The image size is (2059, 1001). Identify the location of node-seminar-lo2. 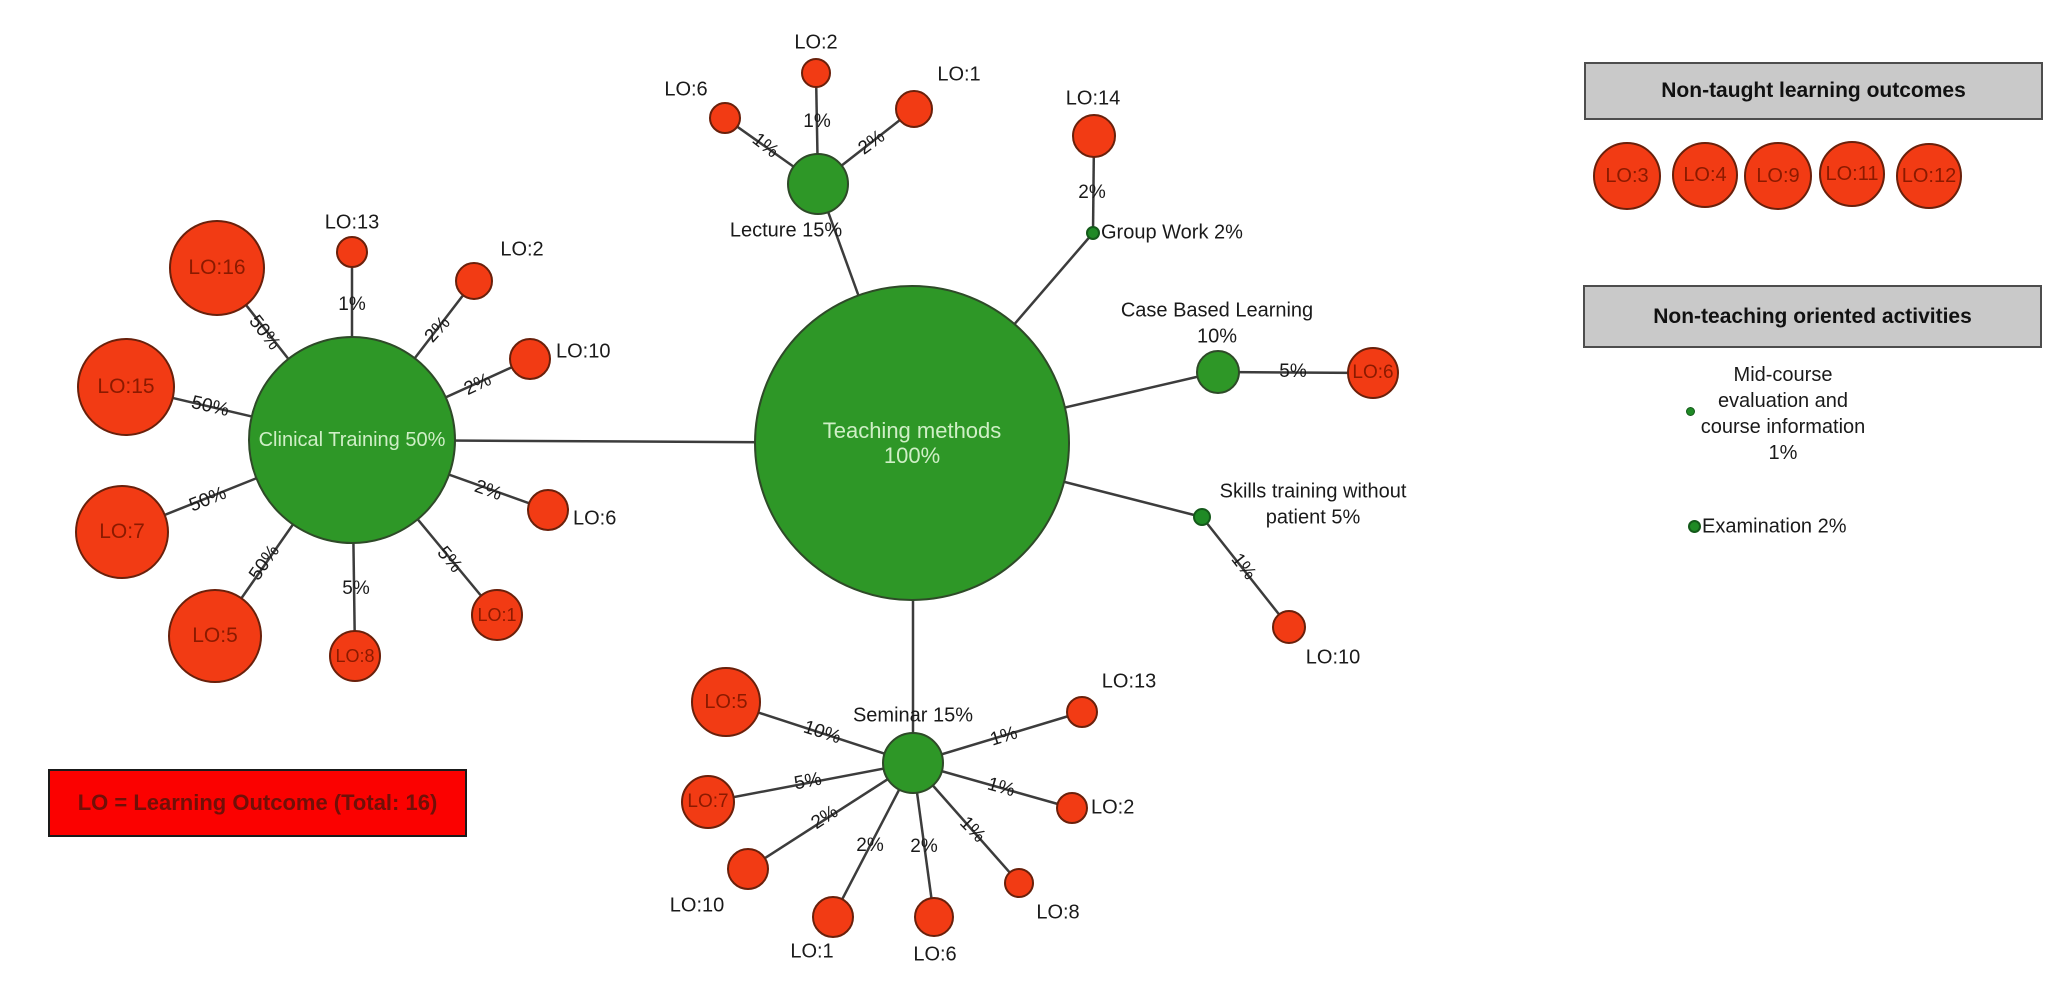
(1072, 808).